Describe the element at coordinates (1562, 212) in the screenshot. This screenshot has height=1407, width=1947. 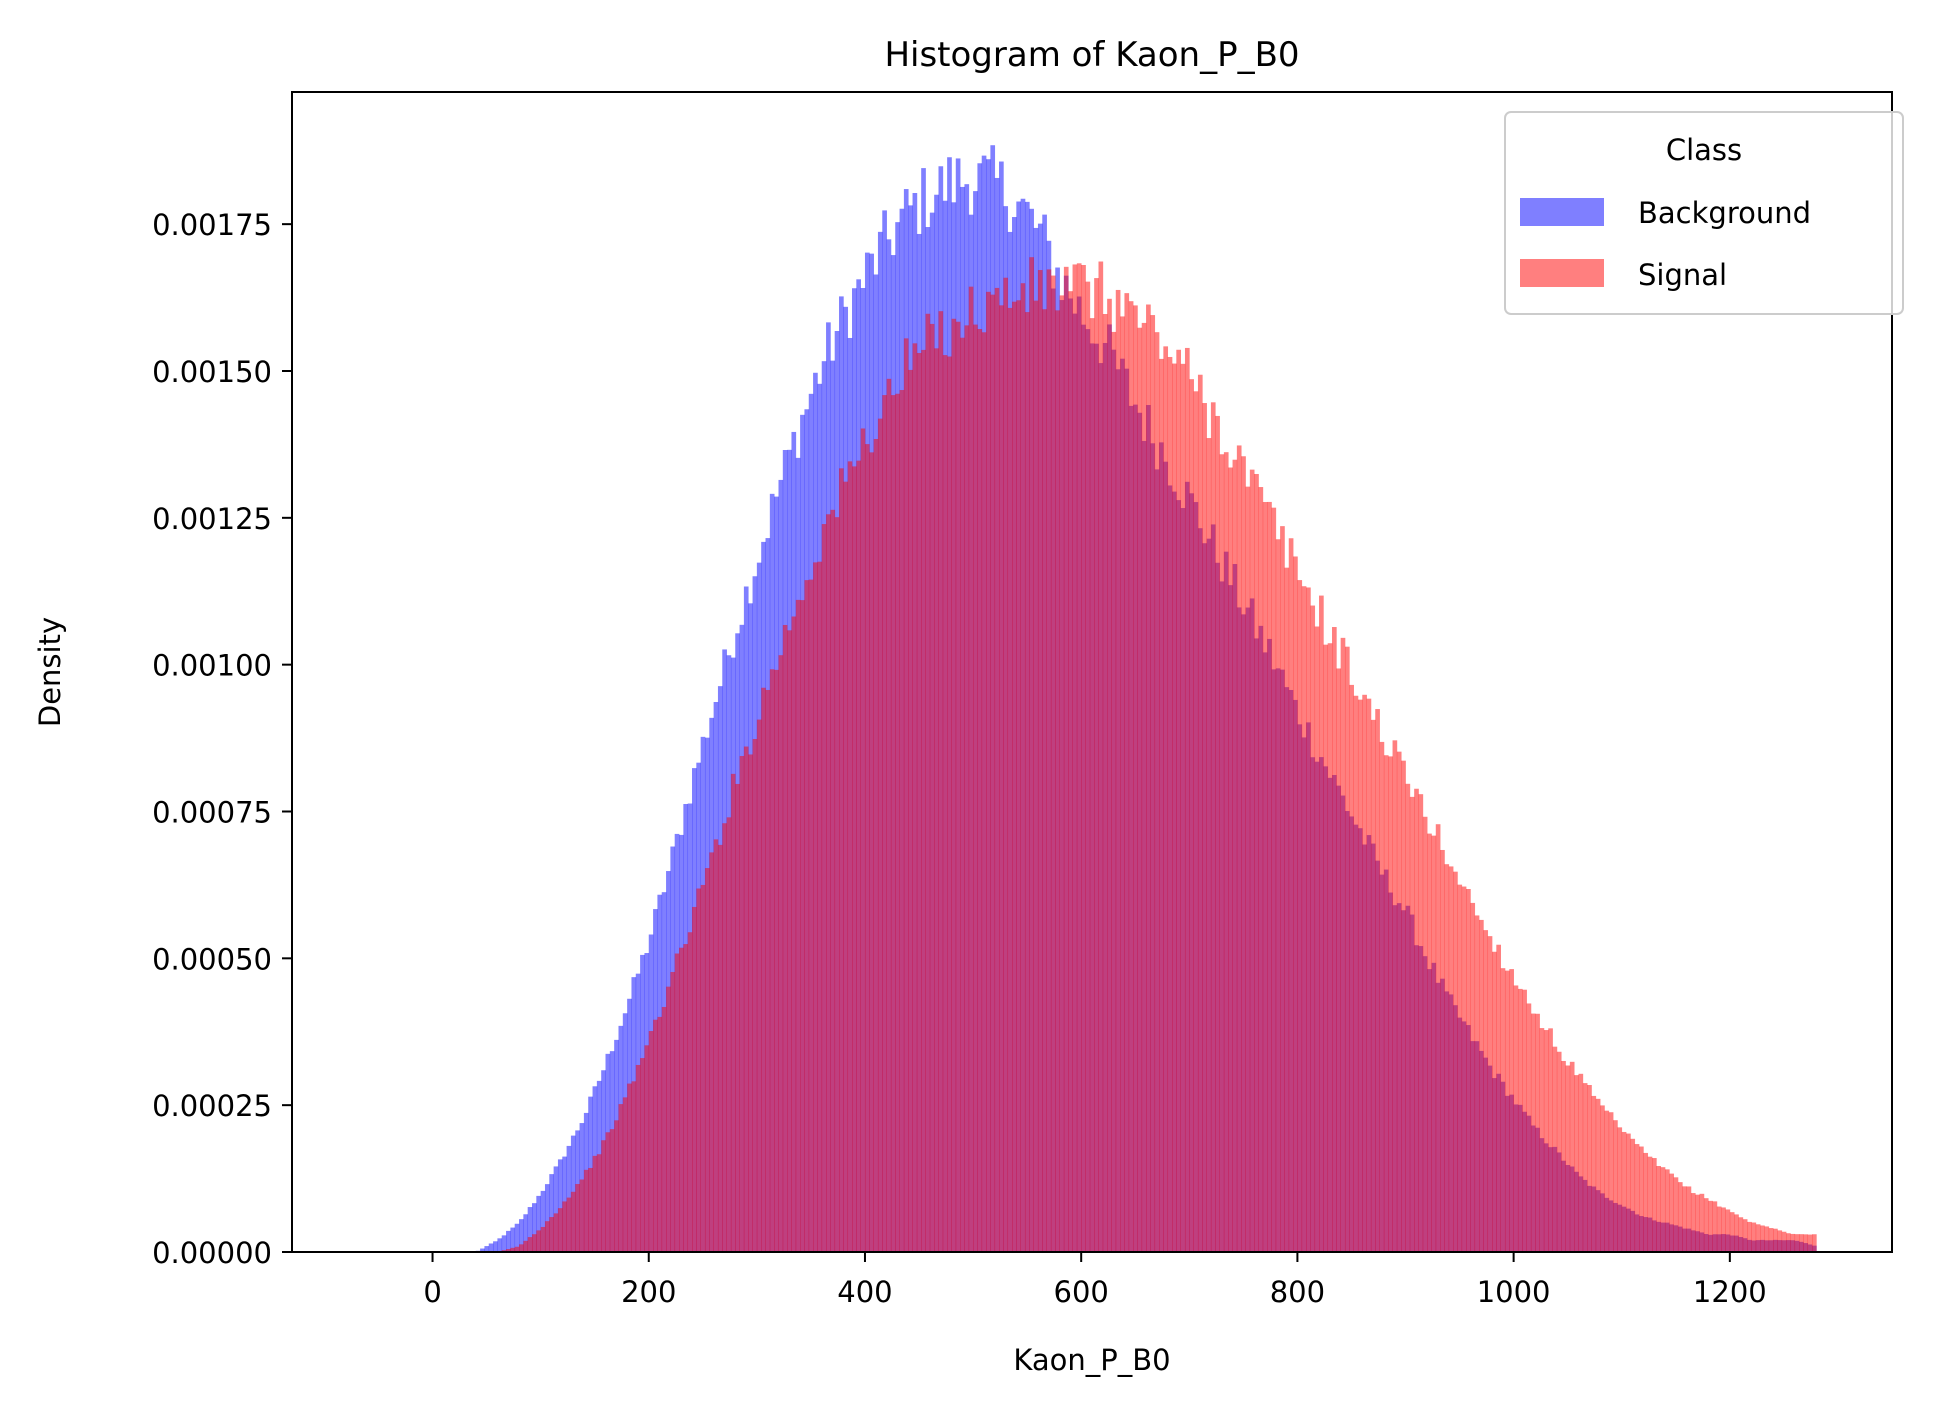
I see `legend-swatch-background` at that location.